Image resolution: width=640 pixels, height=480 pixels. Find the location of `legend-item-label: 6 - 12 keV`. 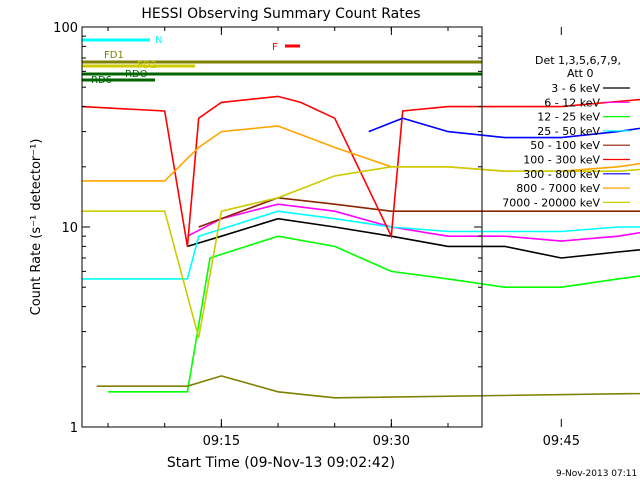

legend-item-label: 6 - 12 keV is located at coordinates (572, 102).